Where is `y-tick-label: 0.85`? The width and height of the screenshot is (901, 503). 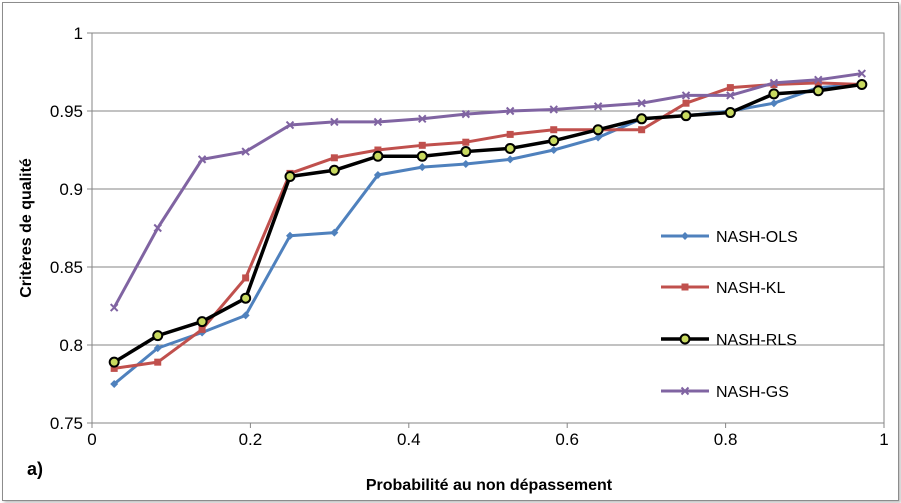 y-tick-label: 0.85 is located at coordinates (66, 267).